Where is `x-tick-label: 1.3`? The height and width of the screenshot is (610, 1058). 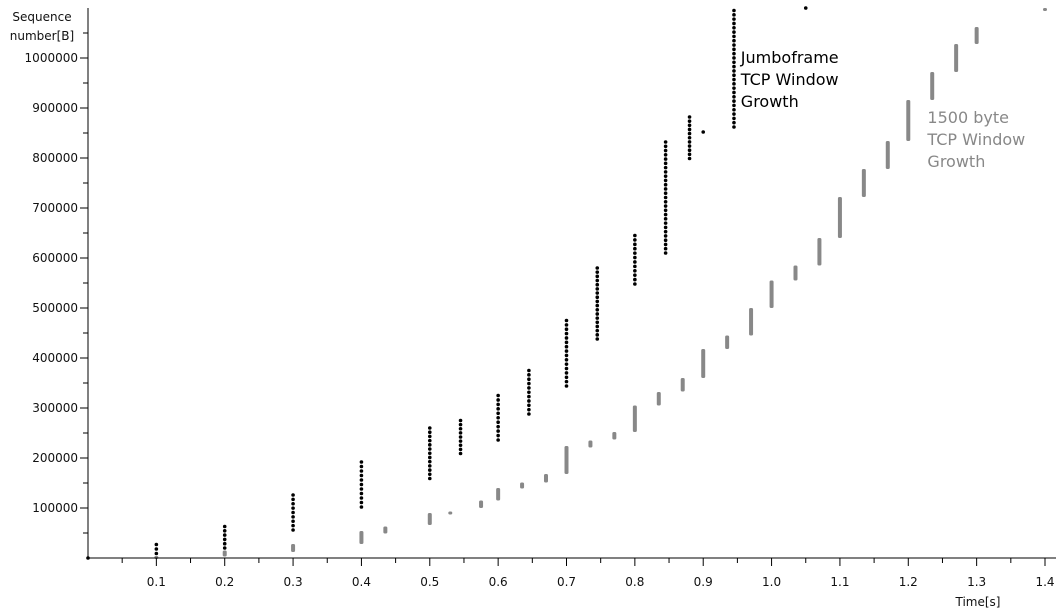 x-tick-label: 1.3 is located at coordinates (976, 582).